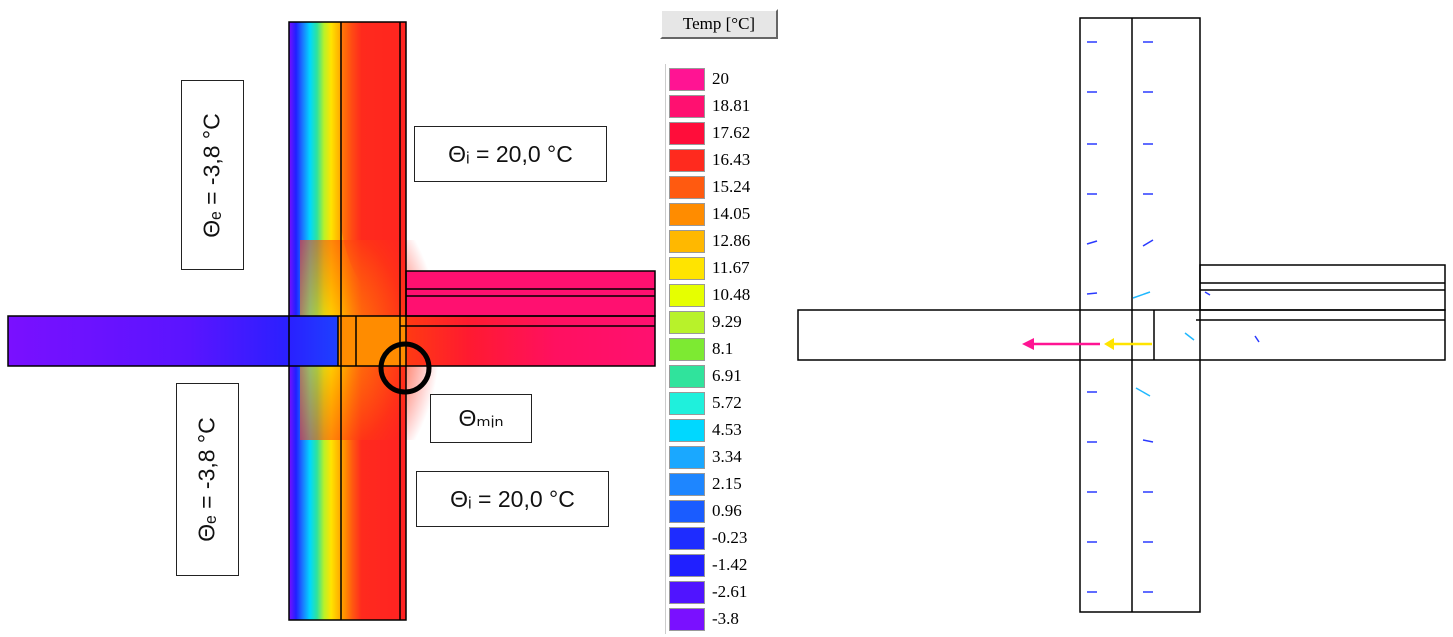 Image resolution: width=1453 pixels, height=637 pixels. I want to click on theta-i-top-text: Θᵢ = 20,0 °C, so click(510, 153).